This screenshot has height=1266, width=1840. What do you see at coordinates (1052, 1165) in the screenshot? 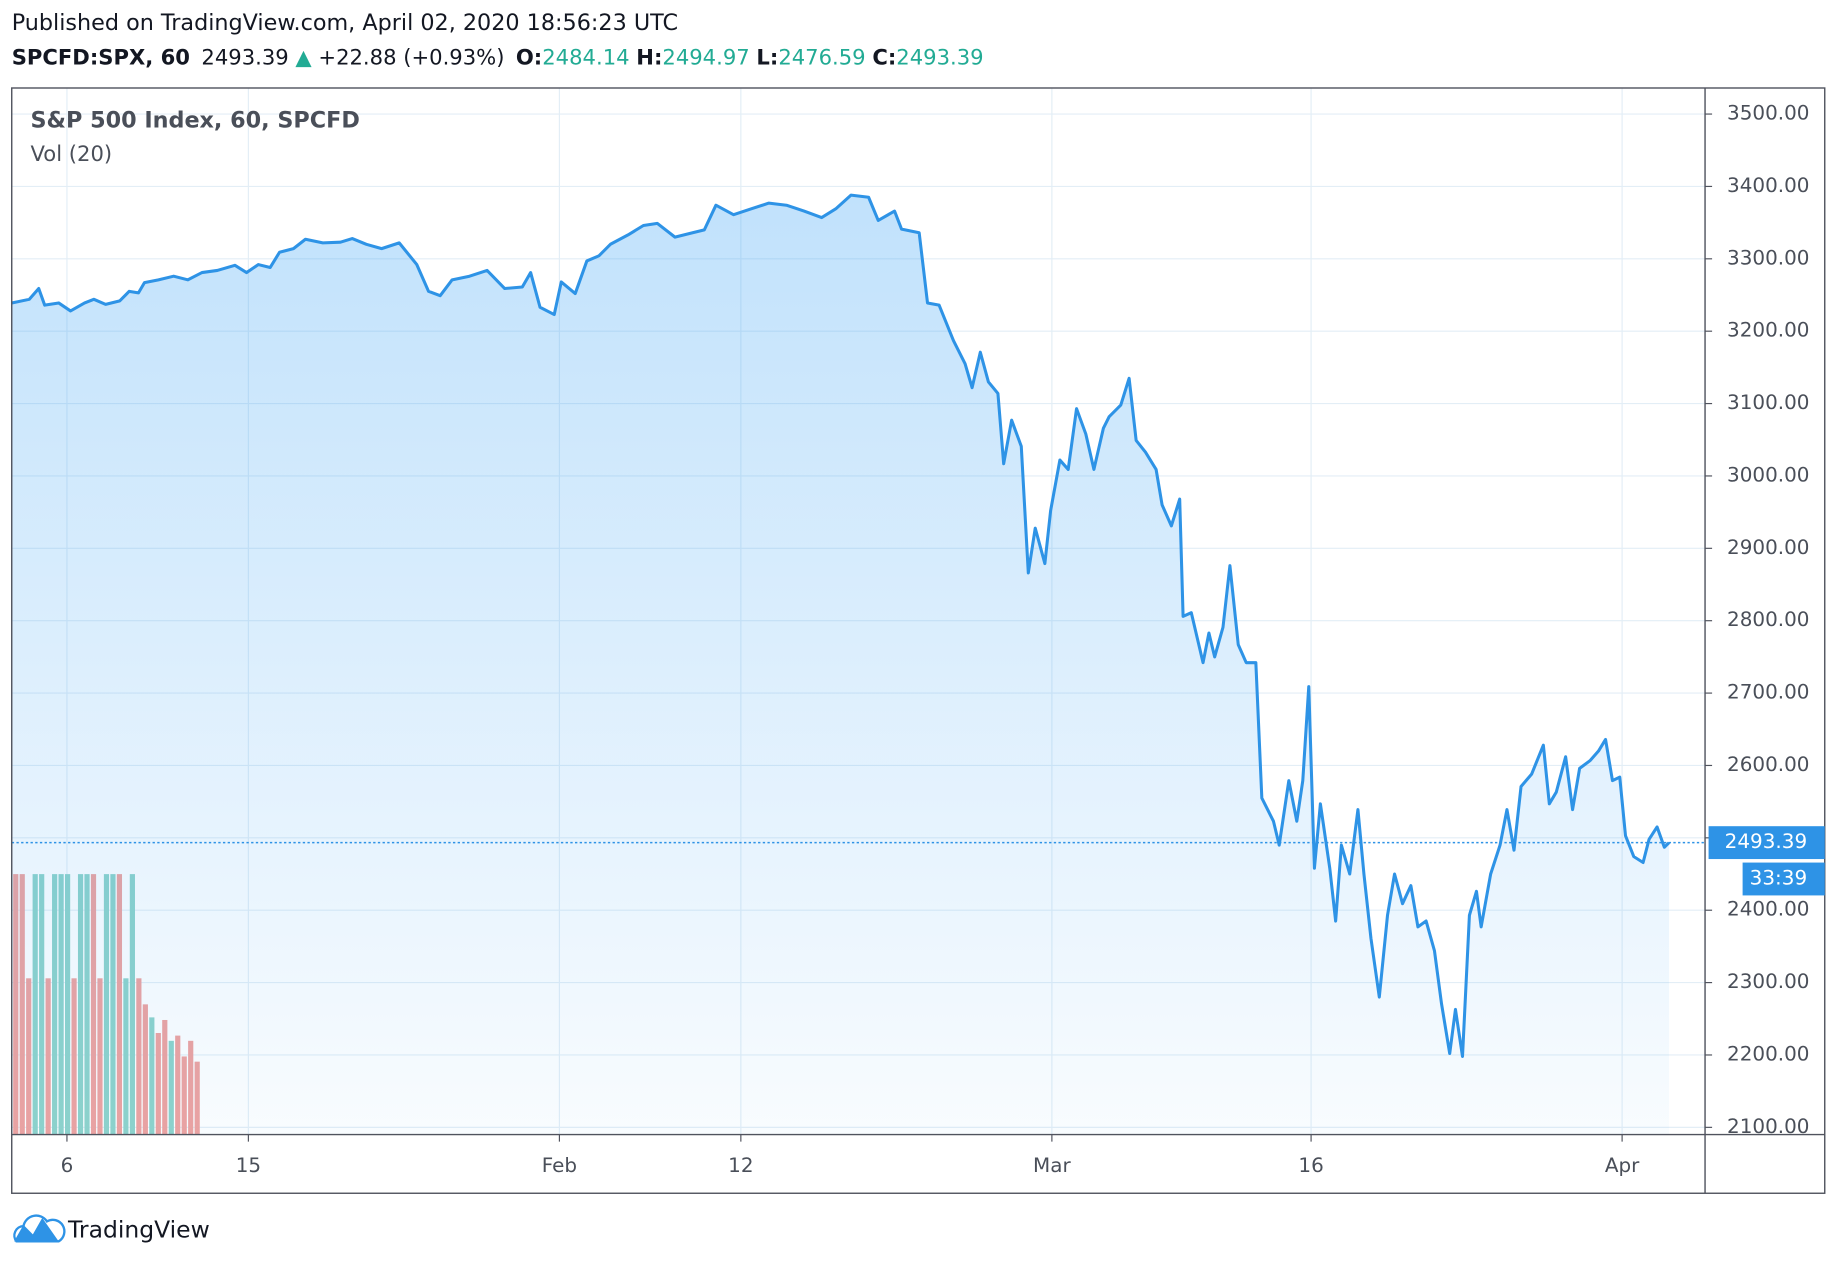
I see `x-tick-label: Mar` at bounding box center [1052, 1165].